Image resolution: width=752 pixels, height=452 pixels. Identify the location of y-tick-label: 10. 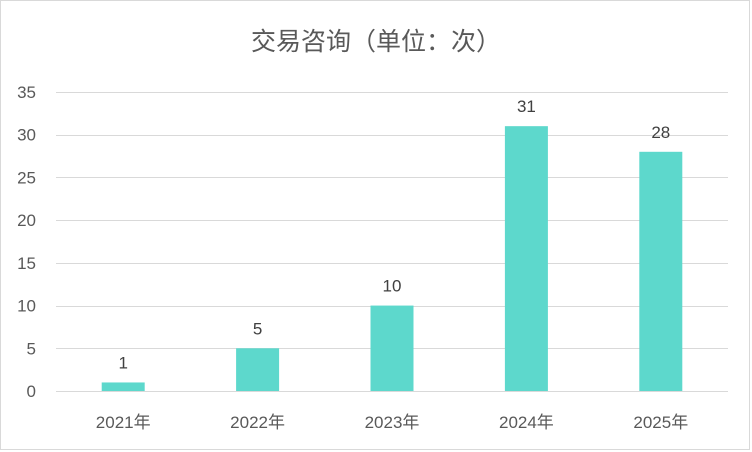
(26, 306).